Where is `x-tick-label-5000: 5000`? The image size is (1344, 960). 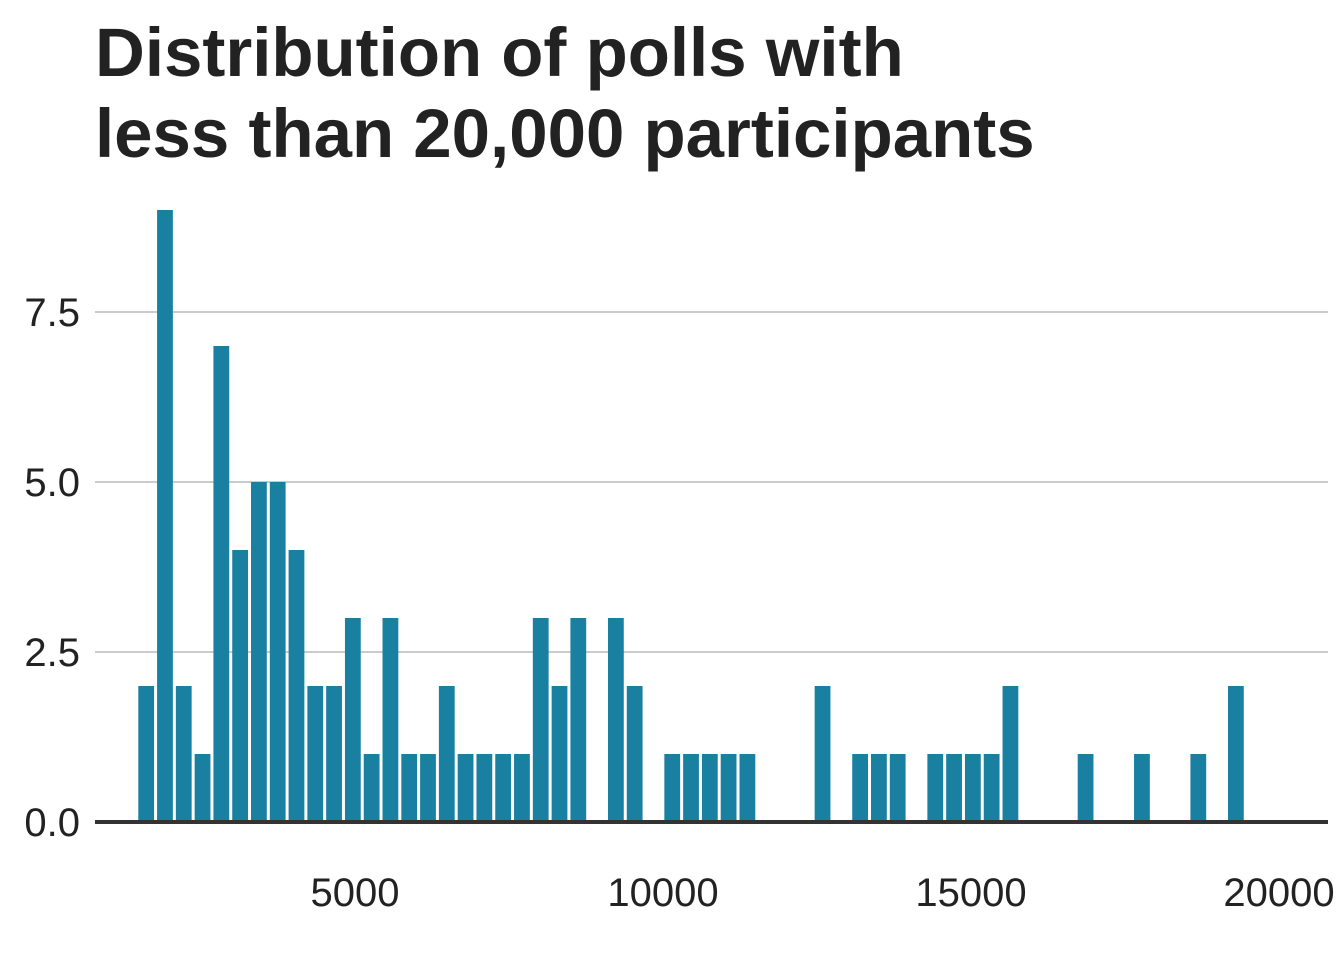
x-tick-label-5000: 5000 is located at coordinates (355, 893).